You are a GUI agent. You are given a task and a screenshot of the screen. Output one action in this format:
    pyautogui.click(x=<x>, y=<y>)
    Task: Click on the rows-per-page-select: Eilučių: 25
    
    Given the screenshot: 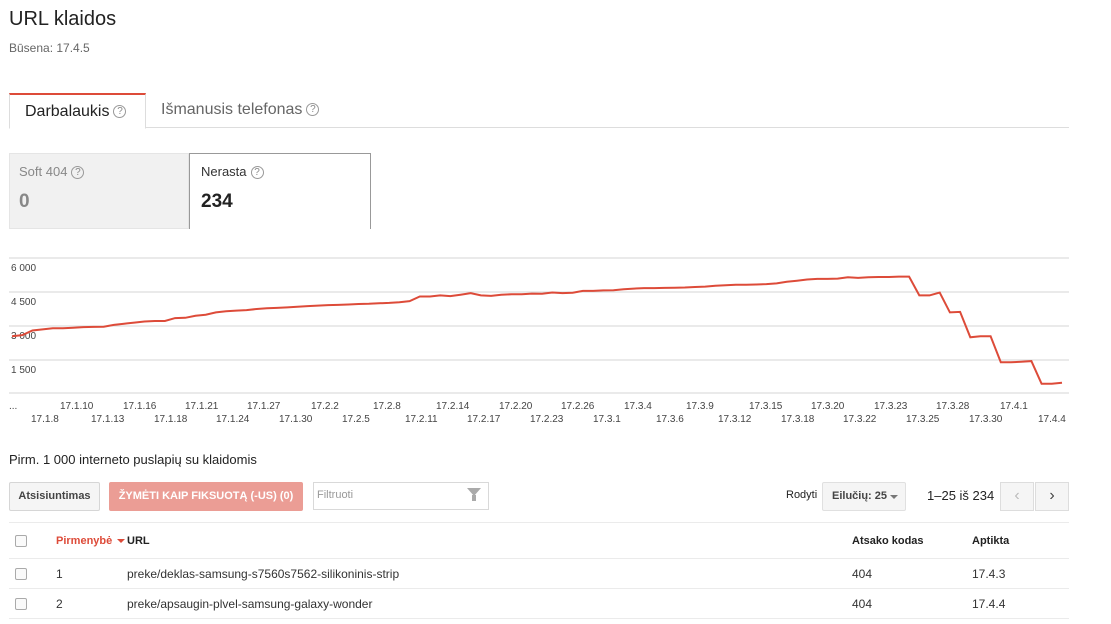 What is the action you would take?
    pyautogui.click(x=864, y=496)
    